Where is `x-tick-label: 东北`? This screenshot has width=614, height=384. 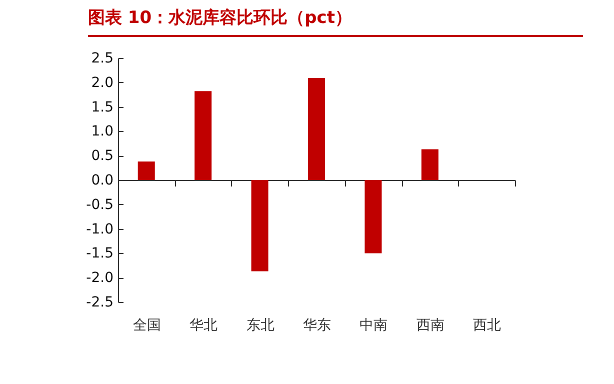
x-tick-label: 东北 is located at coordinates (260, 326).